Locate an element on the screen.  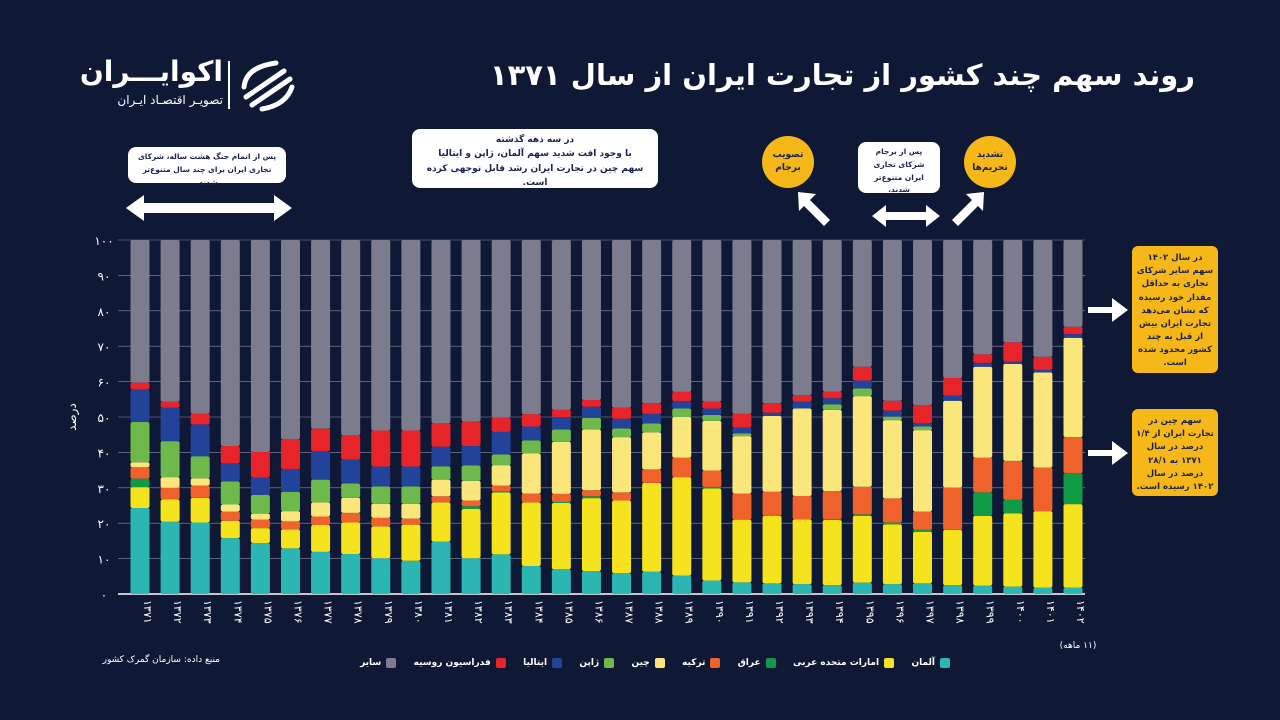
legend-label: ترکیه is located at coordinates (694, 663).